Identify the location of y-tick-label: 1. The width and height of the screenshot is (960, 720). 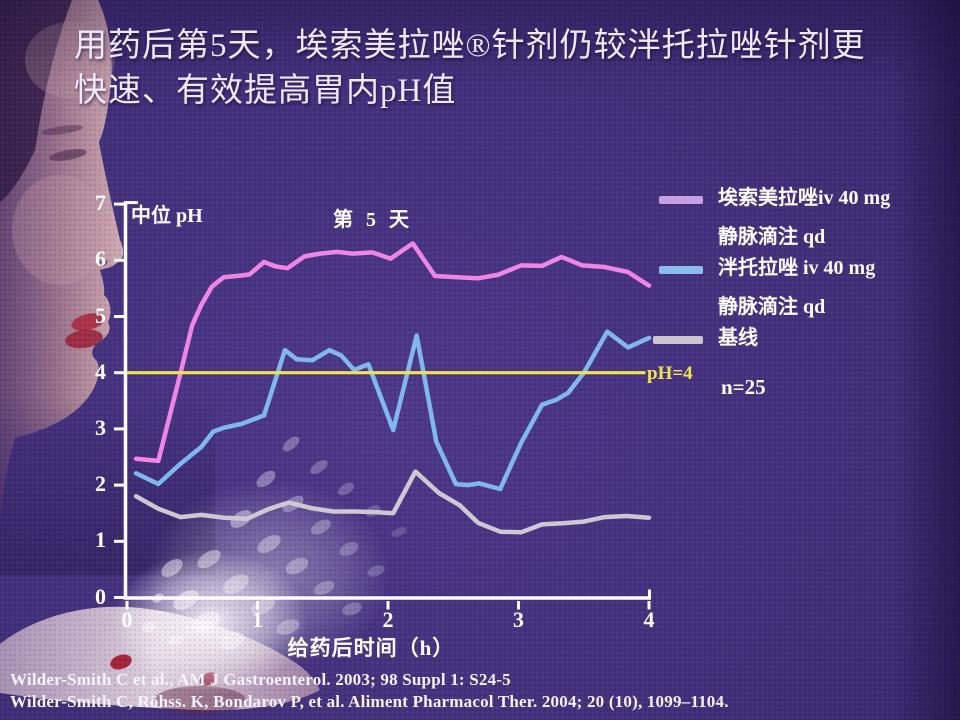
(100, 540).